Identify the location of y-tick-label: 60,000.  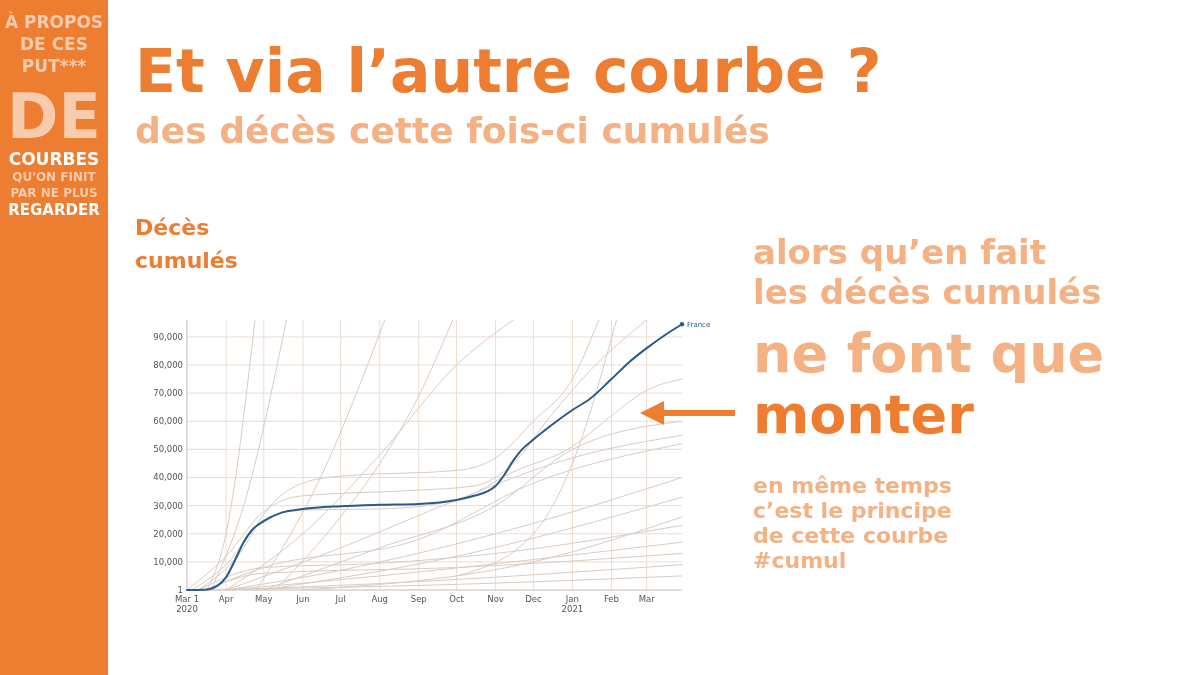
(168, 421).